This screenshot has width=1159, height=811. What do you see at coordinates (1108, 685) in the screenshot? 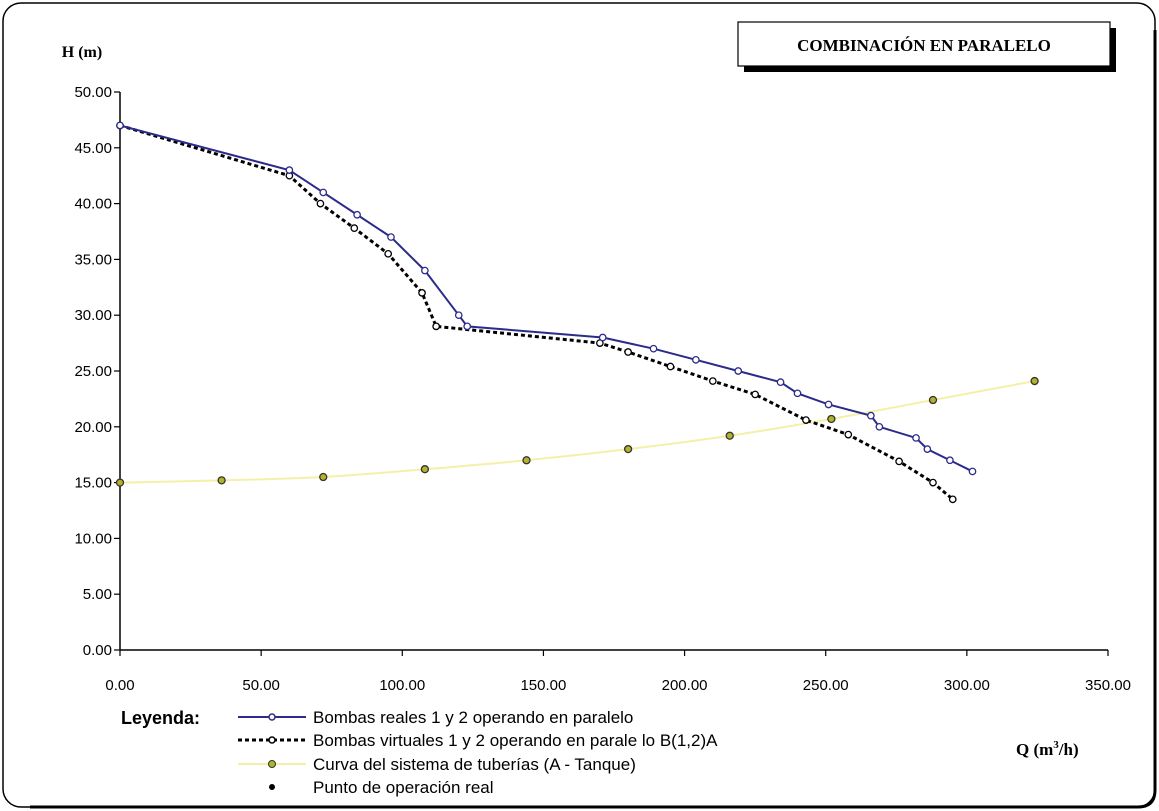
I see `x-tick-label: 350.00` at bounding box center [1108, 685].